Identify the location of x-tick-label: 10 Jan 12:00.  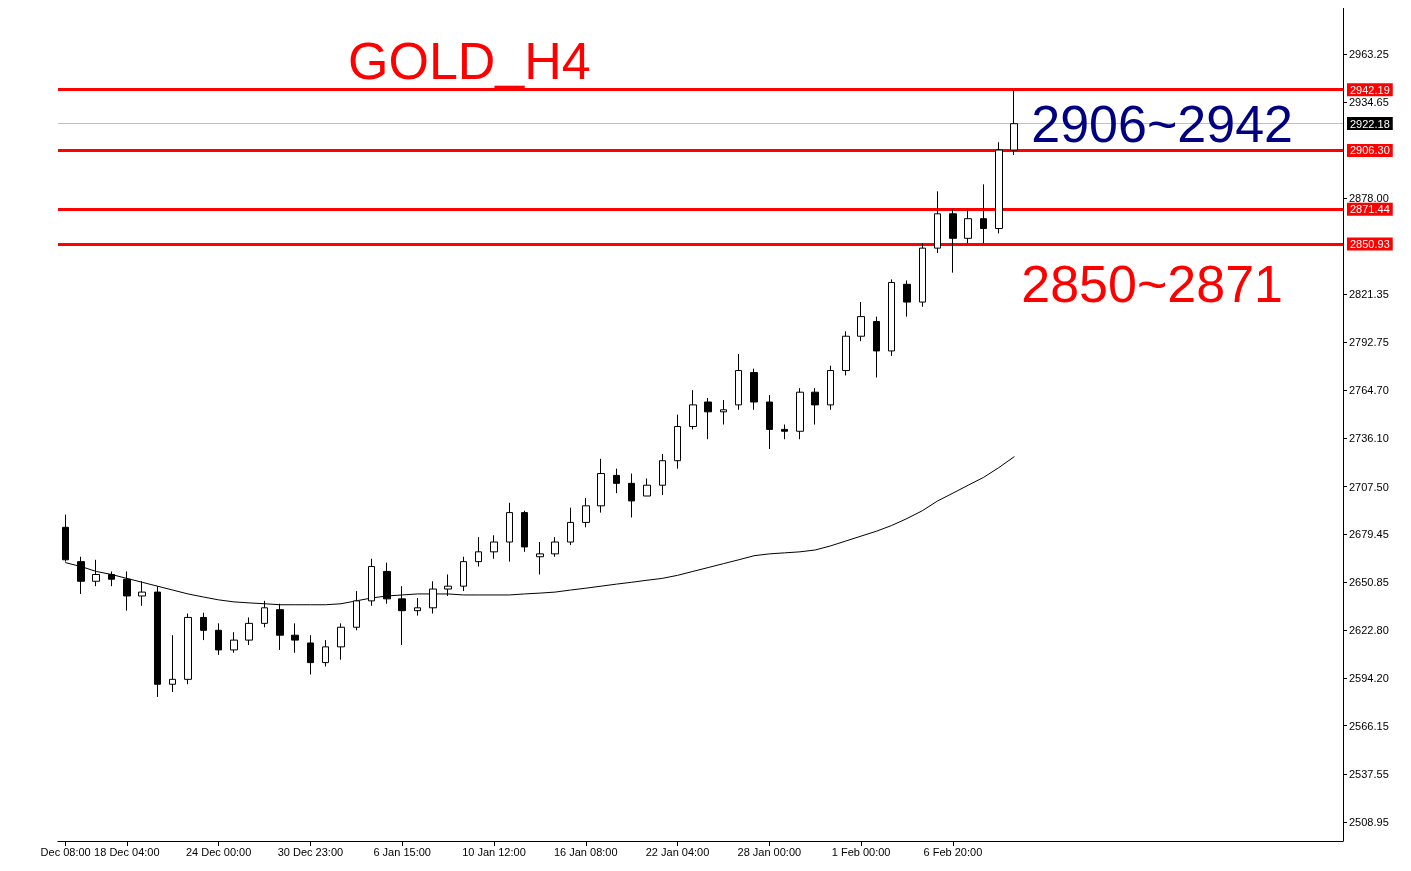
(494, 851).